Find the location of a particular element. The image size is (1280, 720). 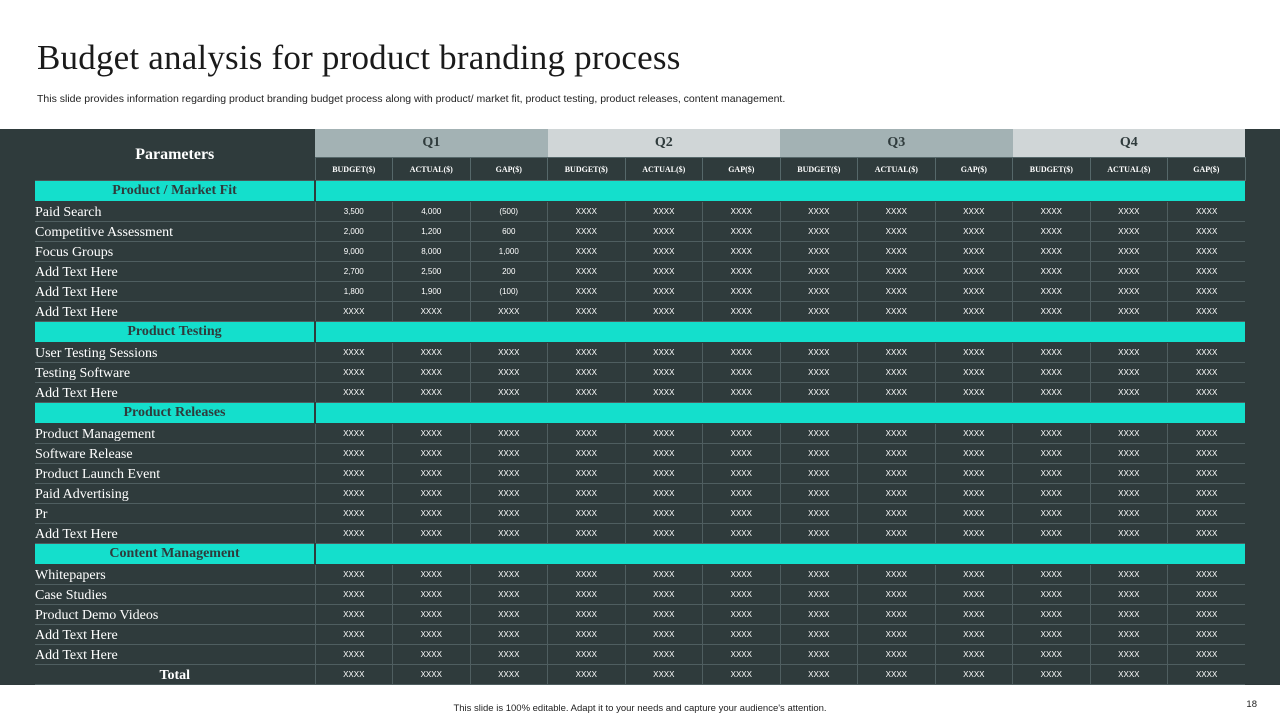

table-cell: 200 is located at coordinates (508, 271).